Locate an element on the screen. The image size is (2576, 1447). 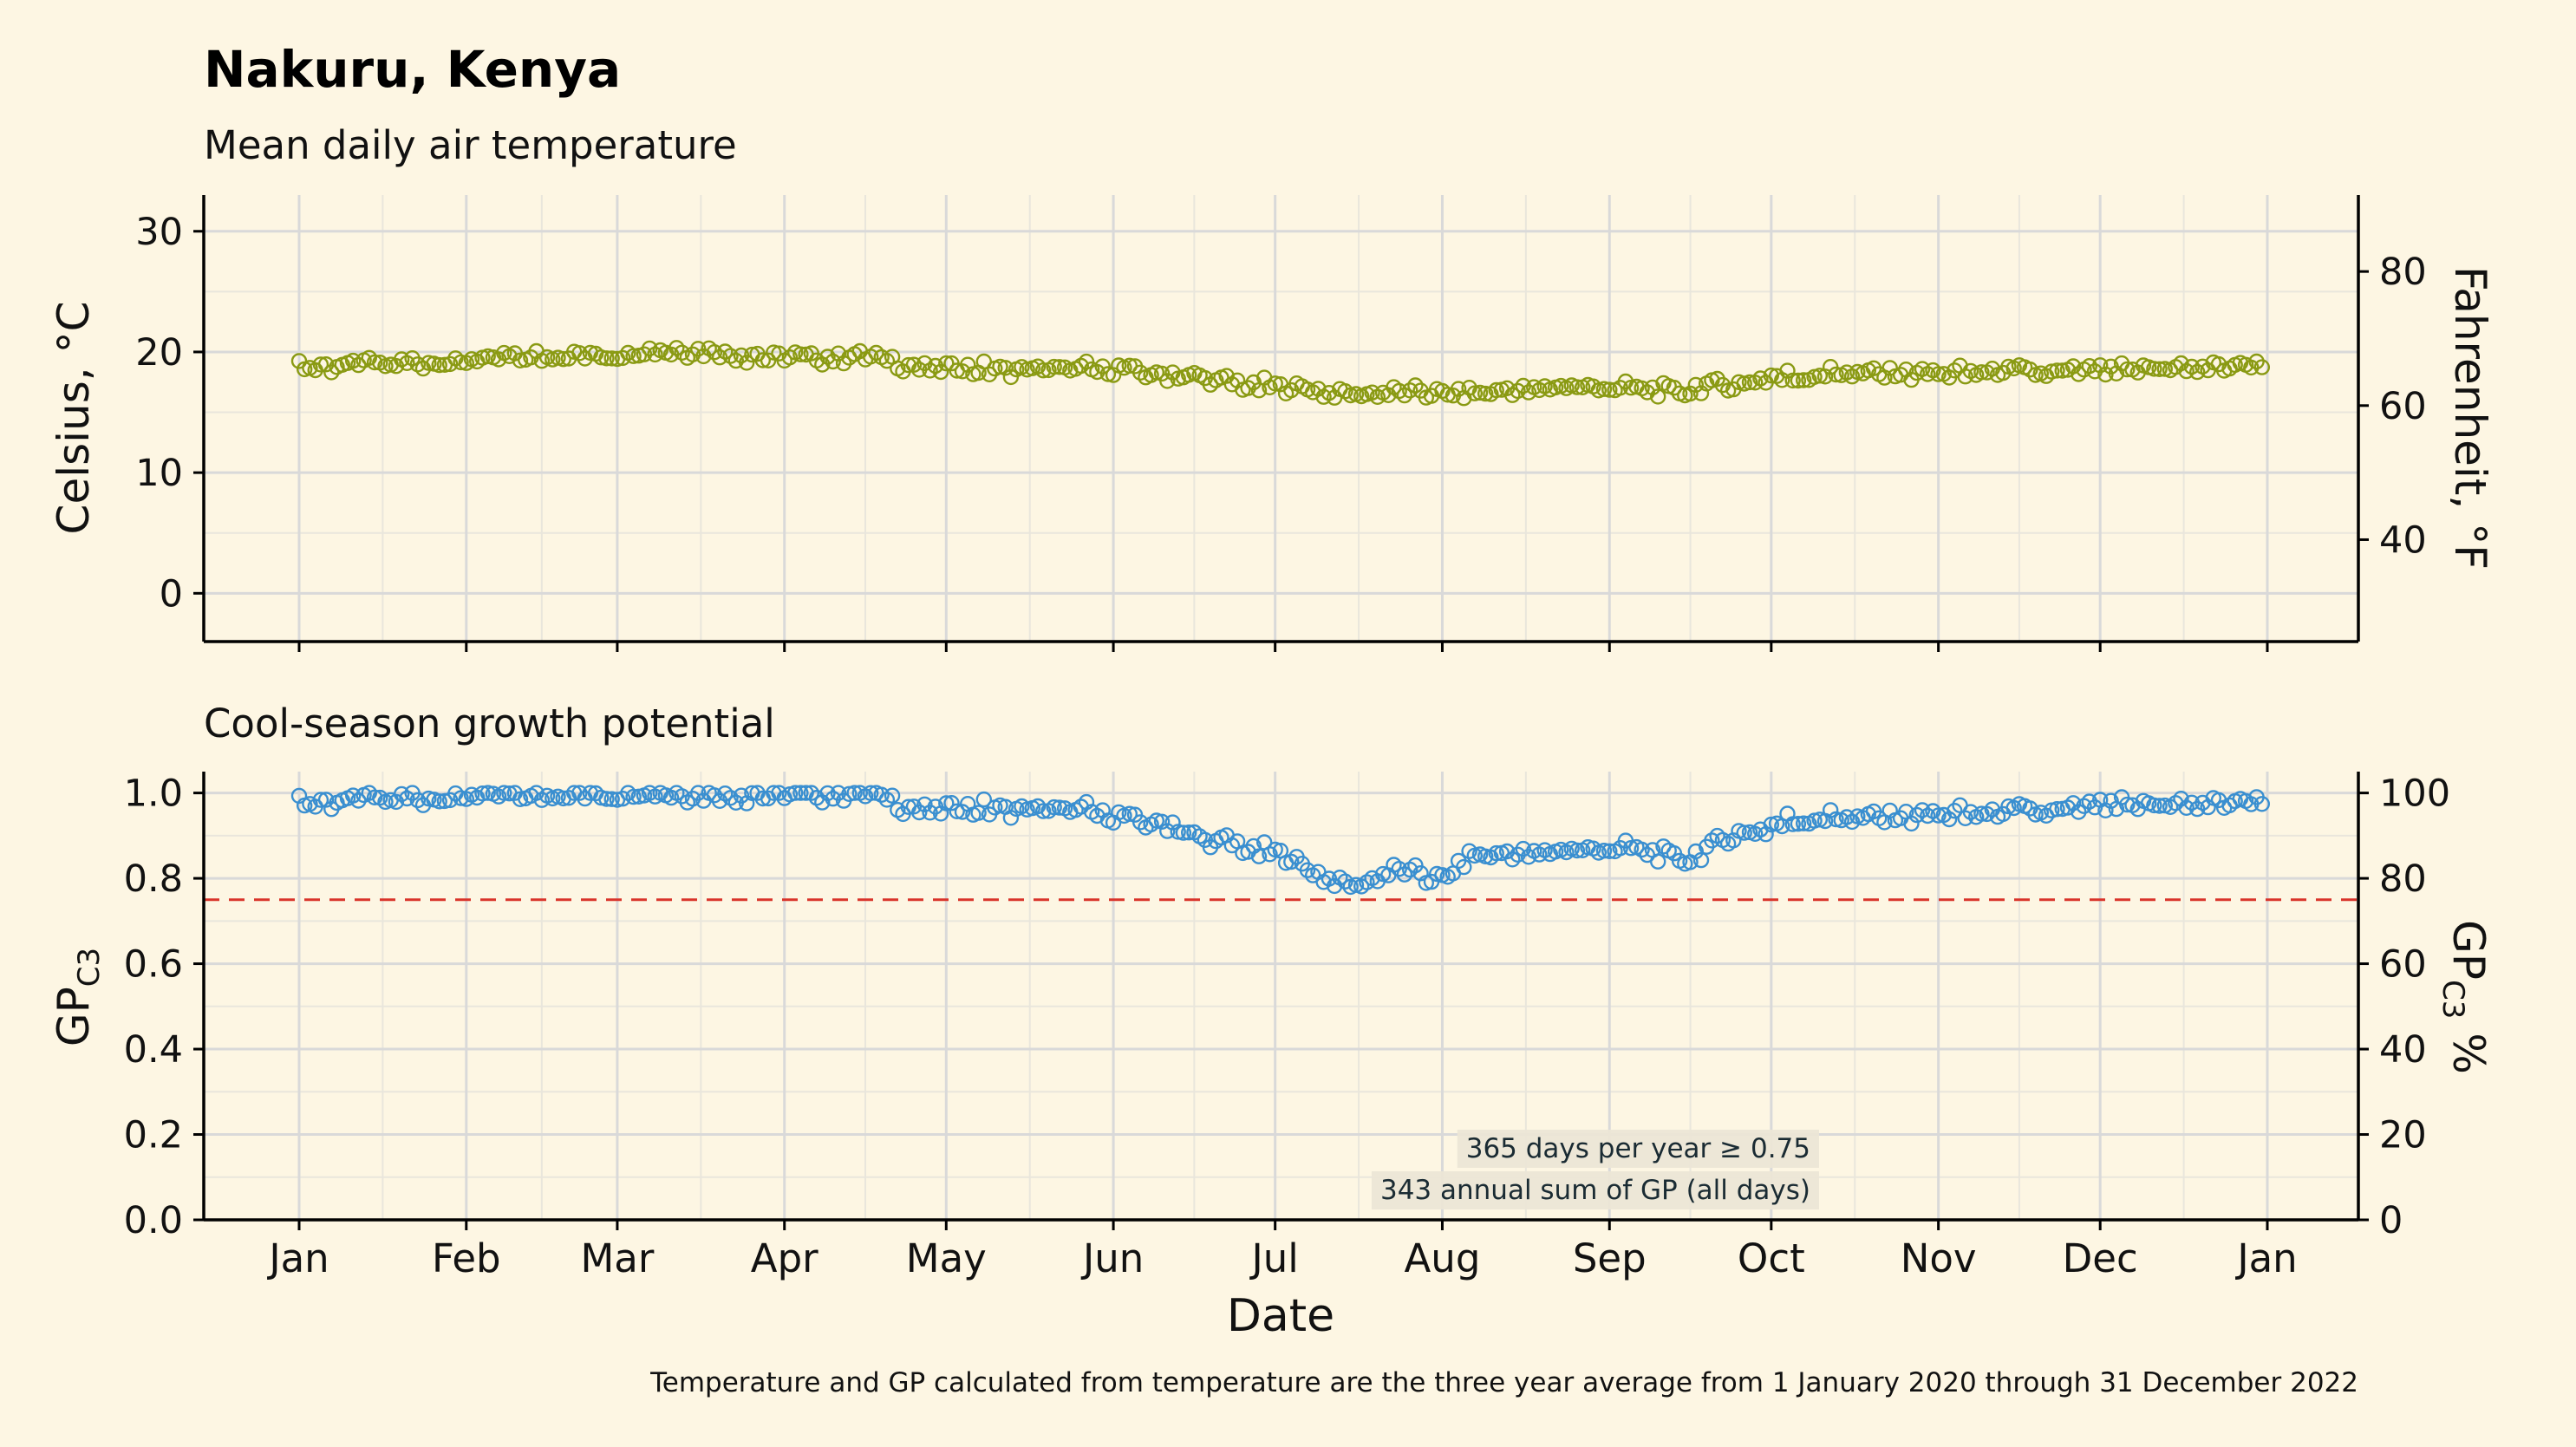
gp-left-axis-label: GPC3 is located at coordinates (78, 997).